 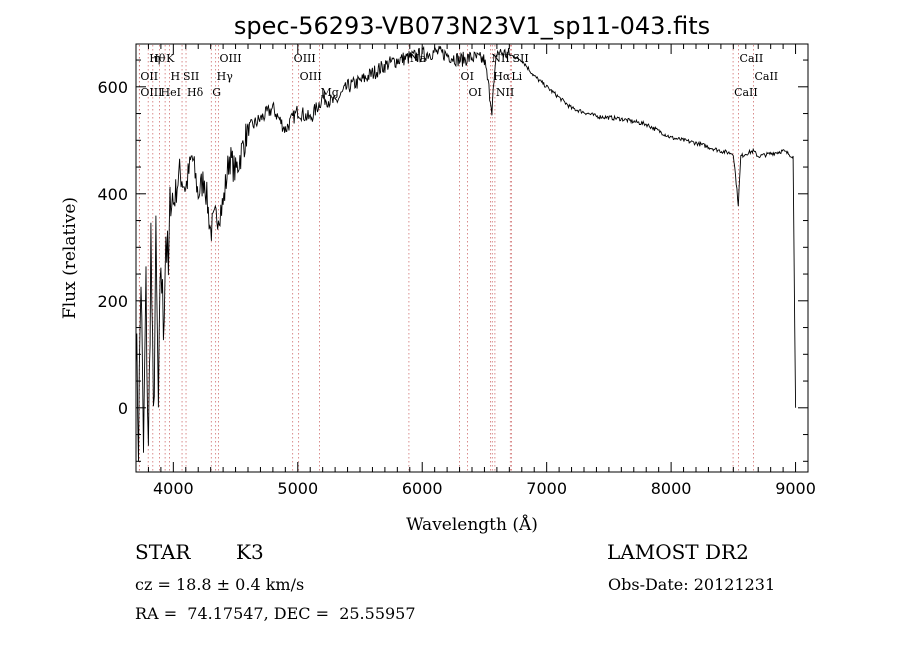 I want to click on chart-title: spec-56293-VB073N23V1_sp11-043.fits, so click(x=472, y=26).